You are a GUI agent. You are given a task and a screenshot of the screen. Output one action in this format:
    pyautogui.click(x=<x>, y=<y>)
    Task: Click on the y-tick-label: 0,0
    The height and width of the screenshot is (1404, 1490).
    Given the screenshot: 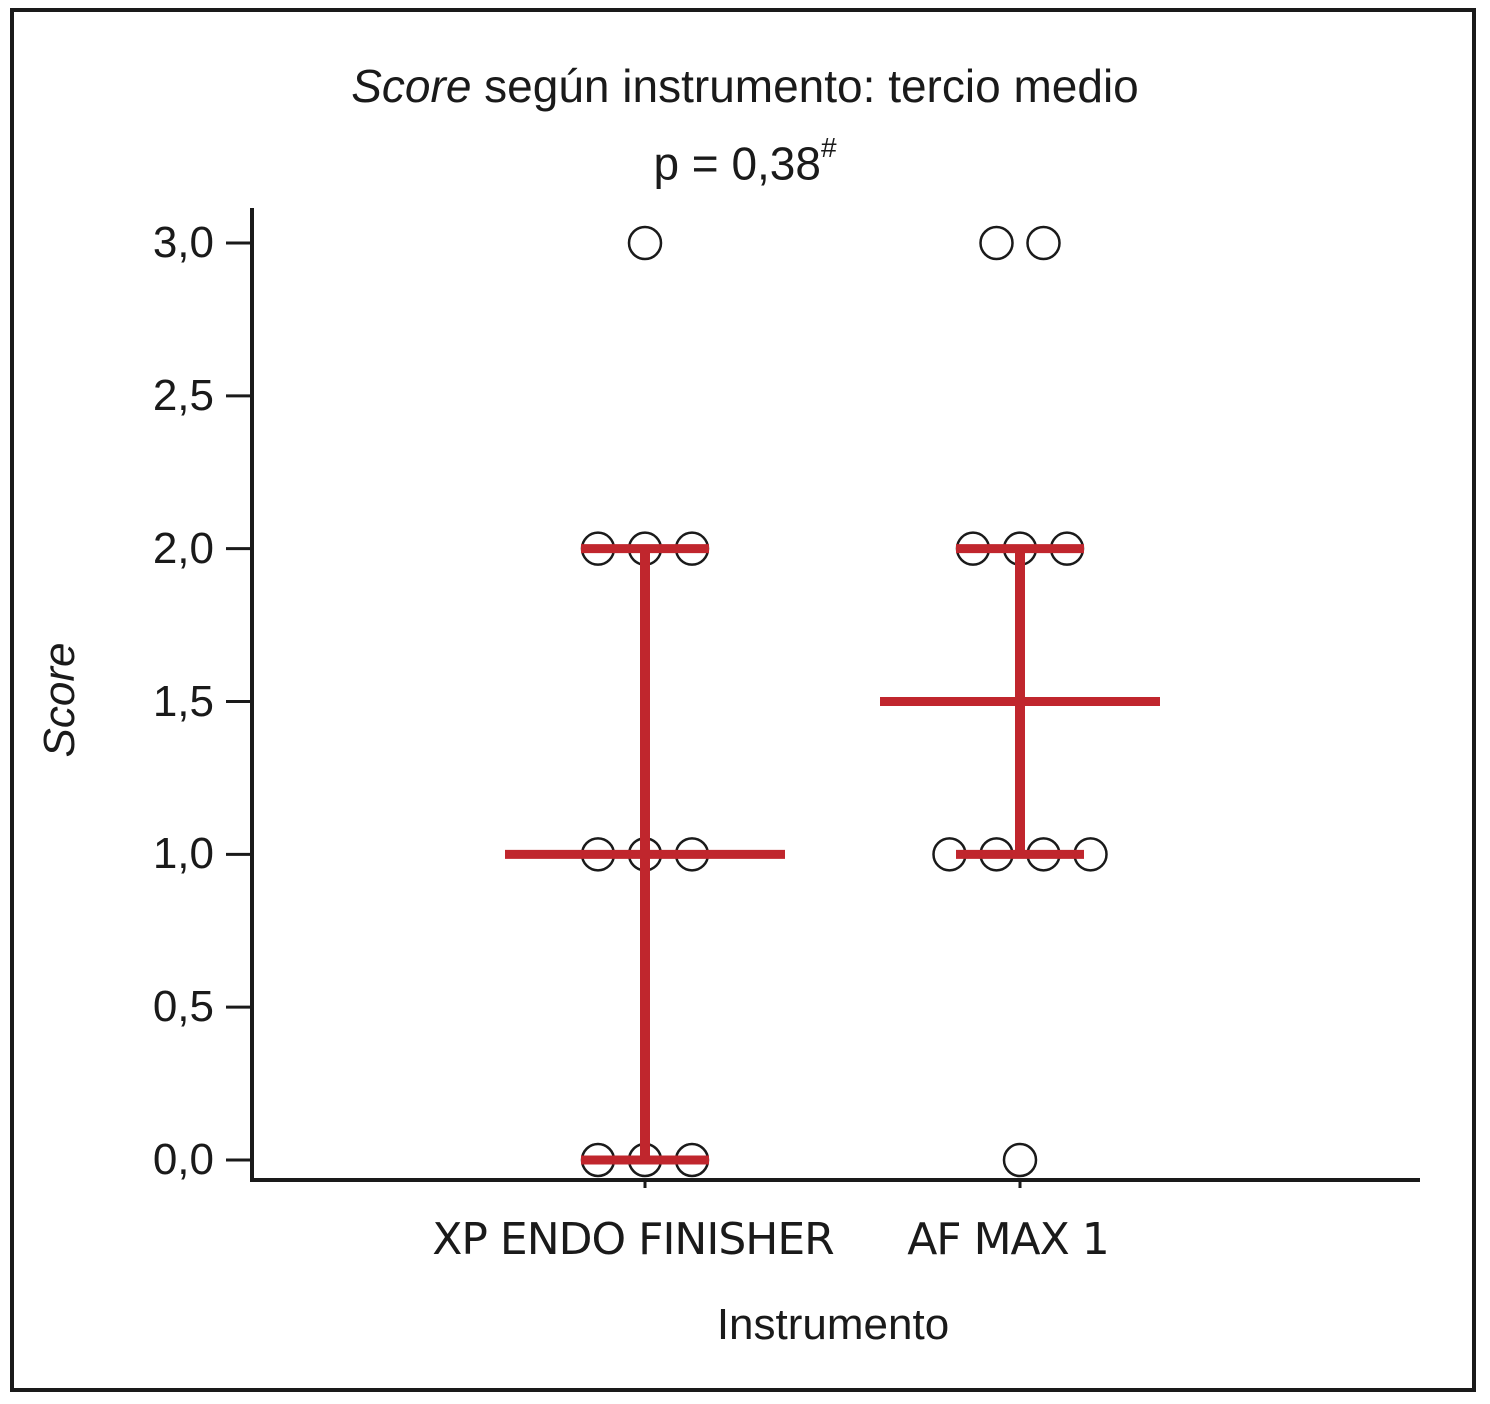 What is the action you would take?
    pyautogui.click(x=183, y=1159)
    